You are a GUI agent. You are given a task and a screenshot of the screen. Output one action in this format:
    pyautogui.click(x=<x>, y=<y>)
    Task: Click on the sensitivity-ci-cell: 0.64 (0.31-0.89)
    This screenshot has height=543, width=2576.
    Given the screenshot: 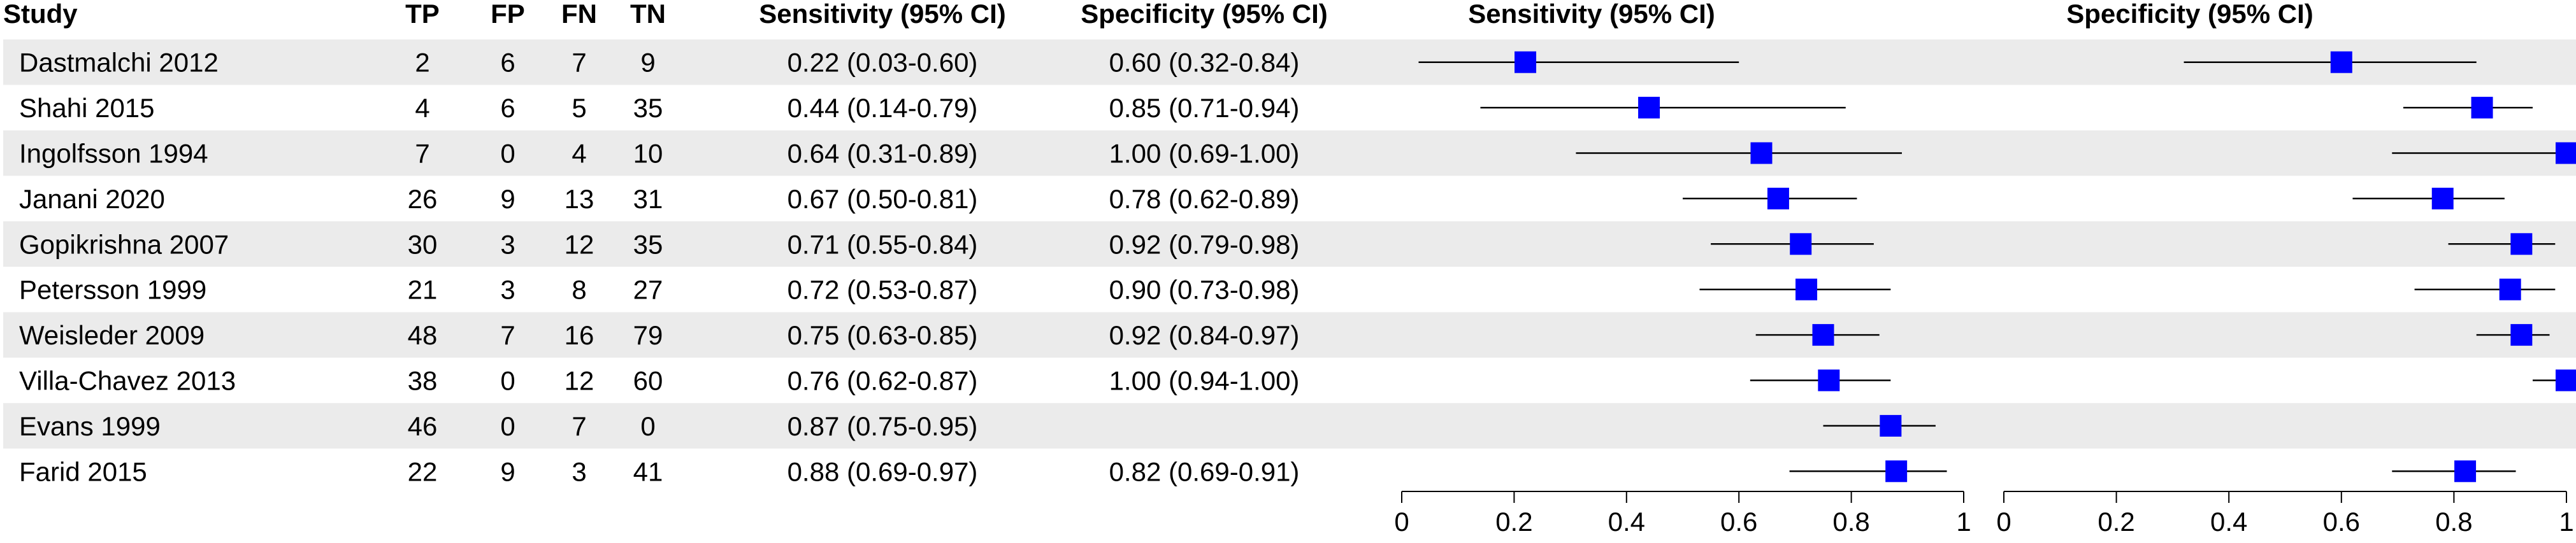 What is the action you would take?
    pyautogui.click(x=883, y=154)
    